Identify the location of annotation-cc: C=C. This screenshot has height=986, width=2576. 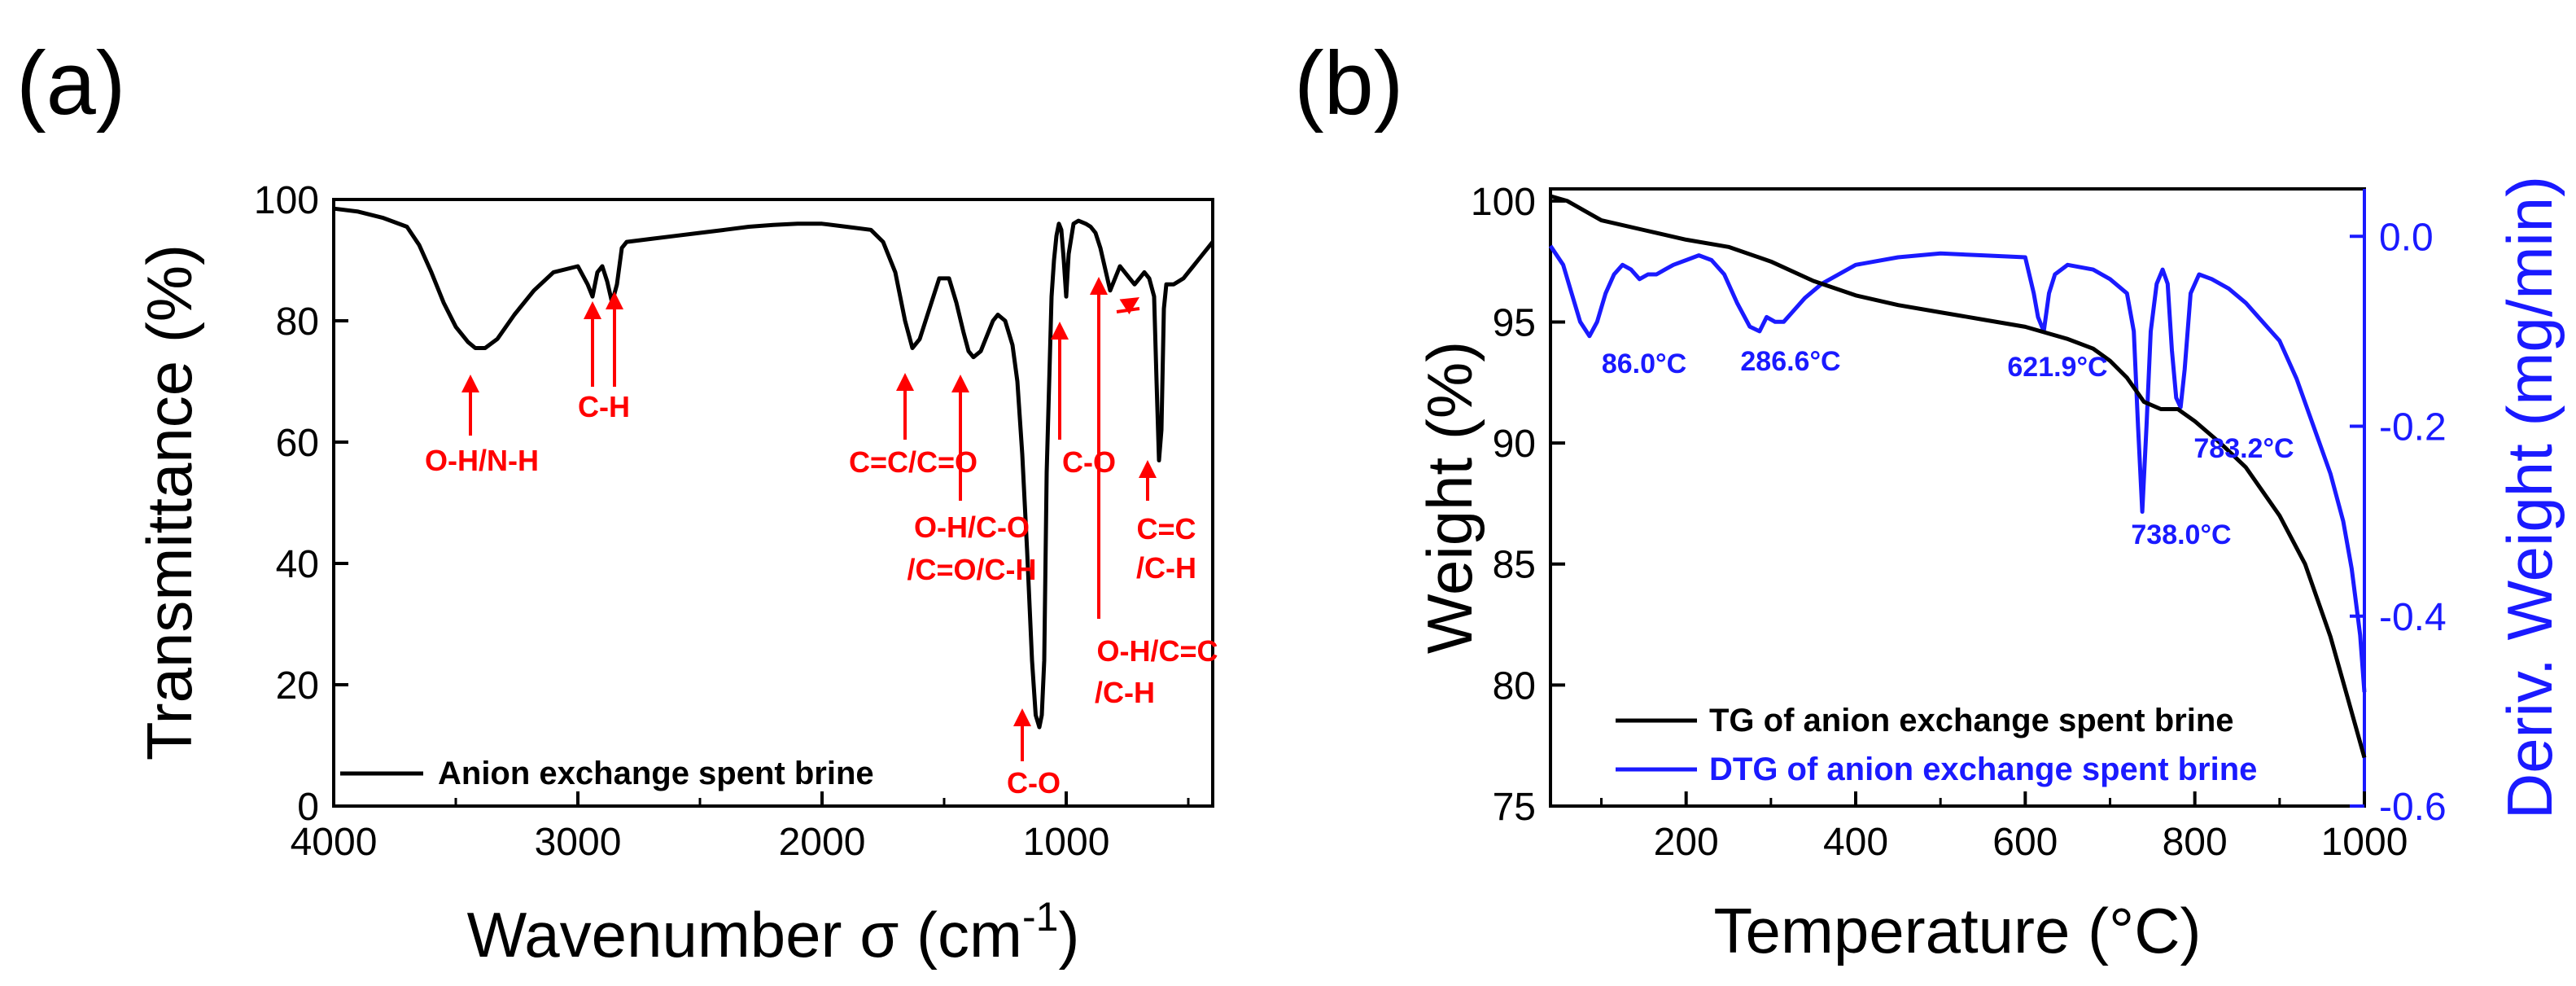
(1166, 529).